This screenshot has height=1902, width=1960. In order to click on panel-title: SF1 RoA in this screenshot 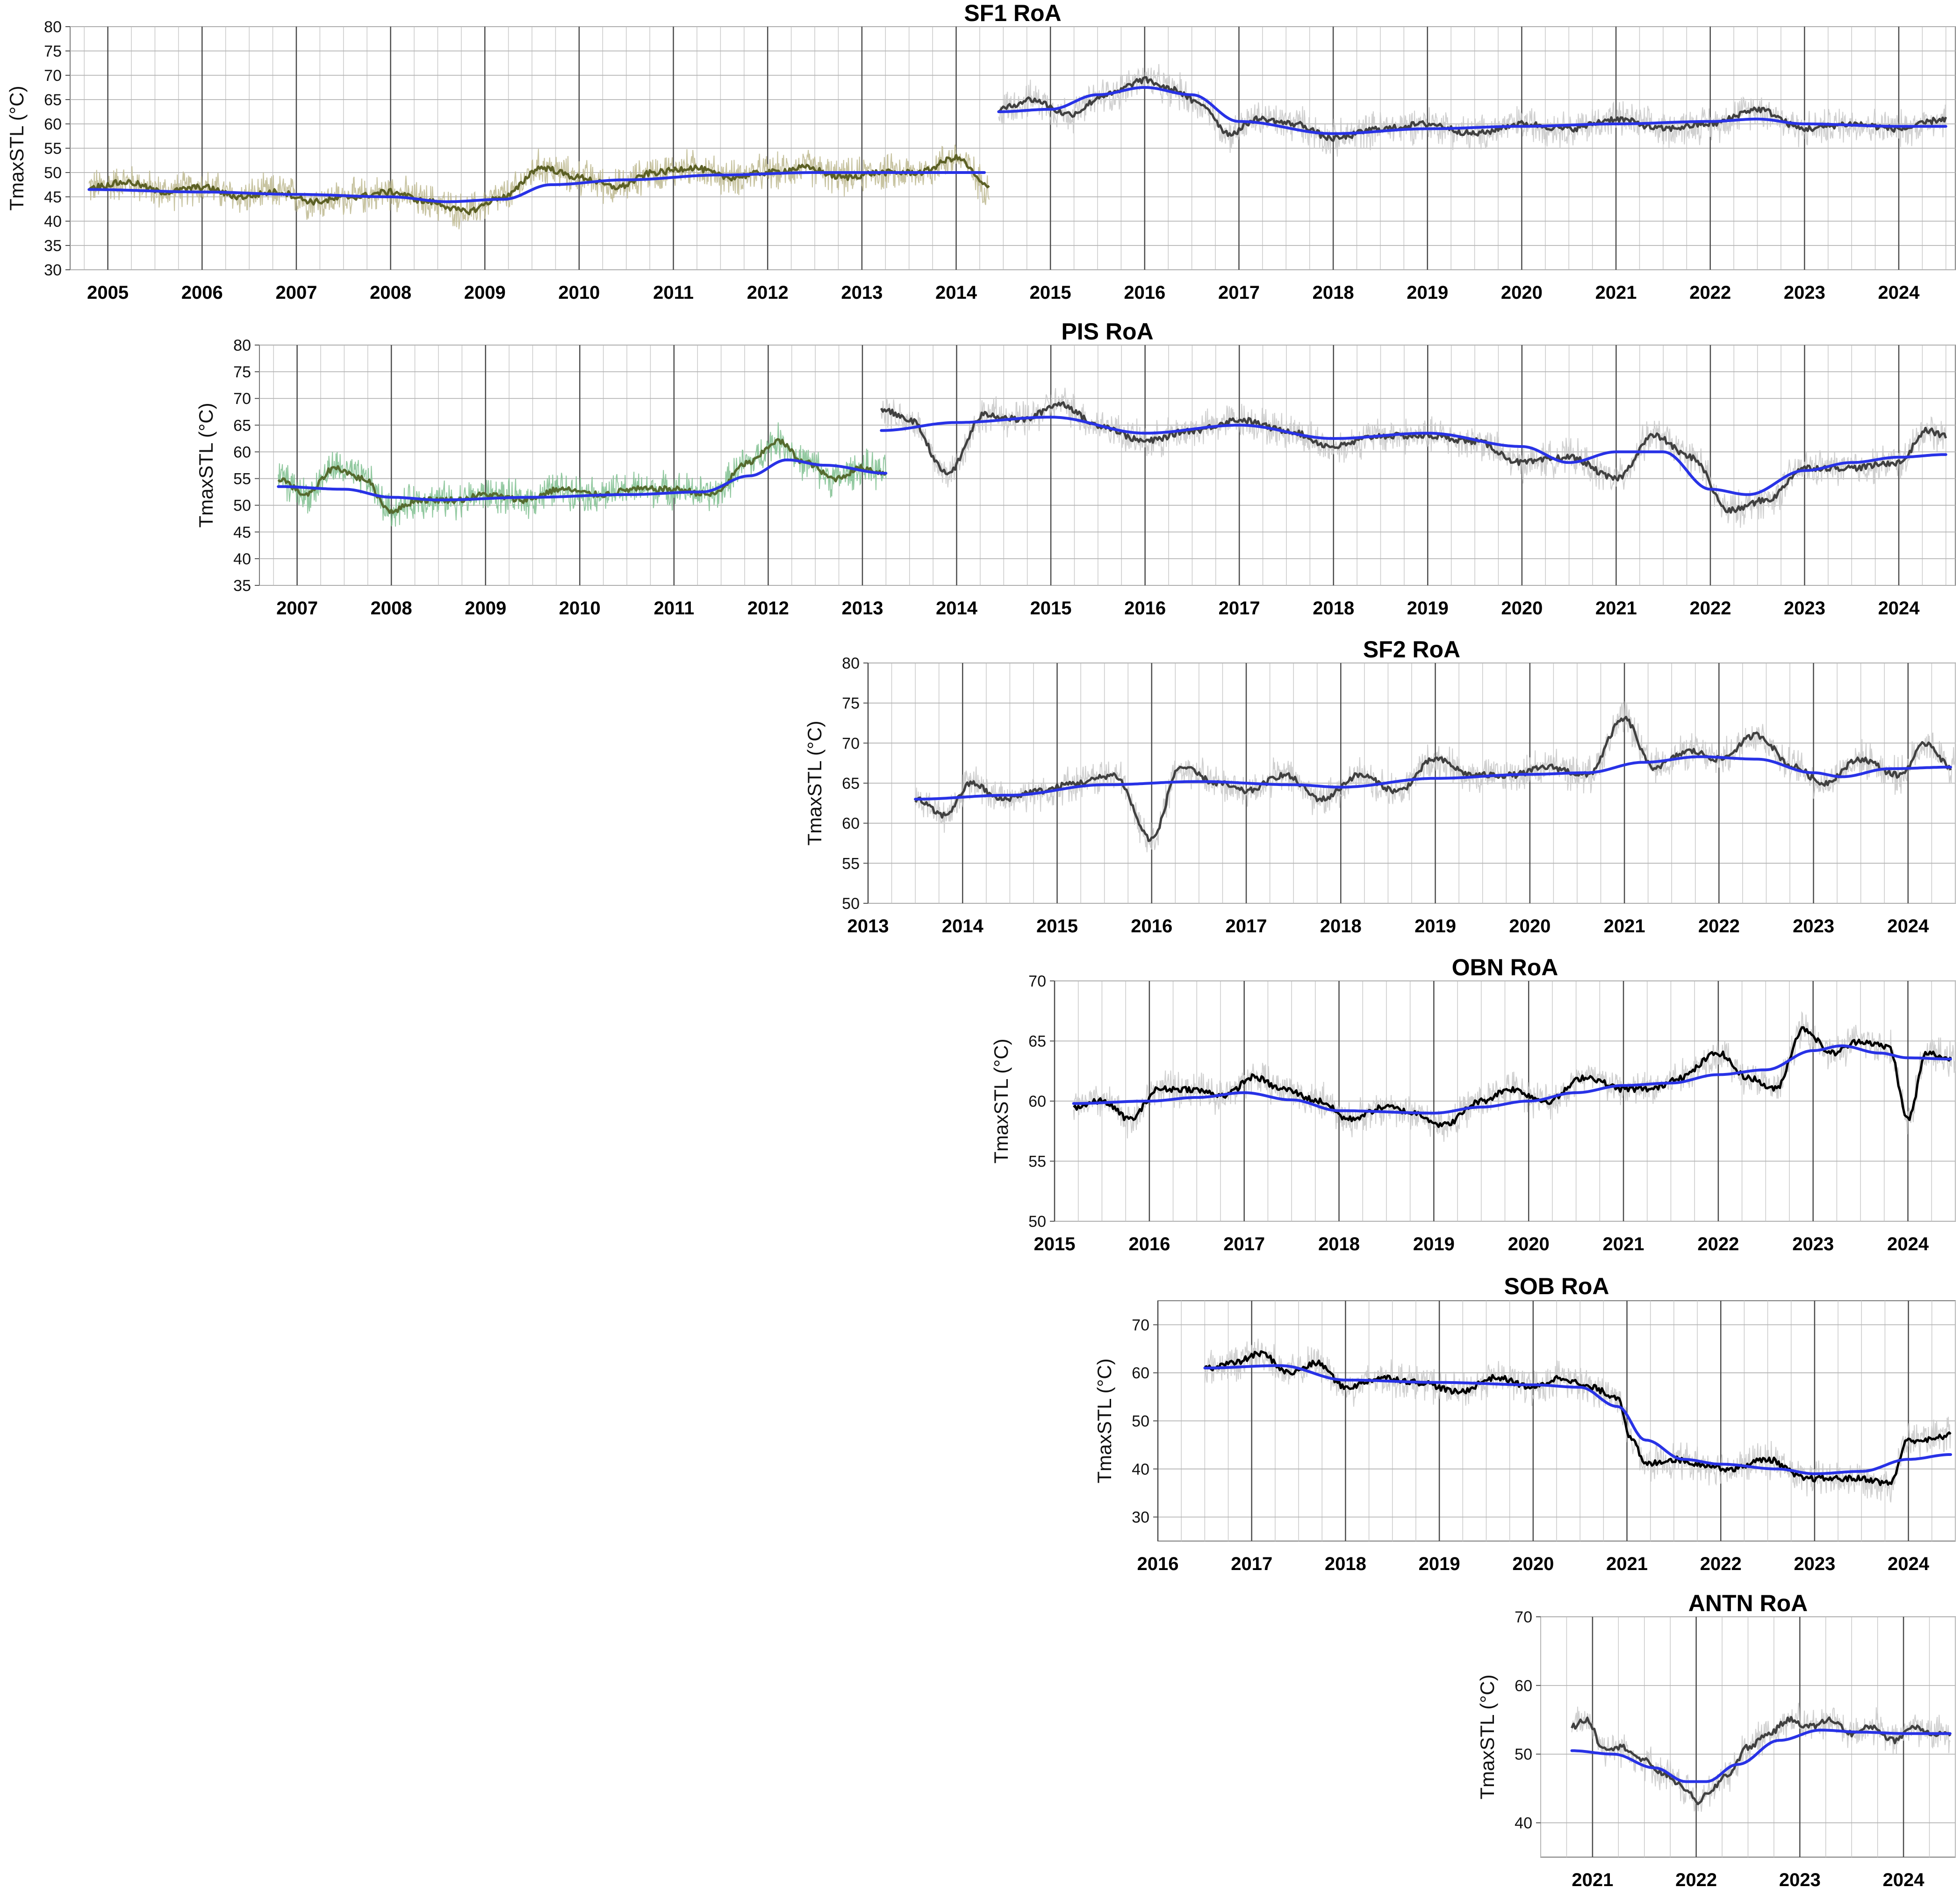, I will do `click(1013, 13)`.